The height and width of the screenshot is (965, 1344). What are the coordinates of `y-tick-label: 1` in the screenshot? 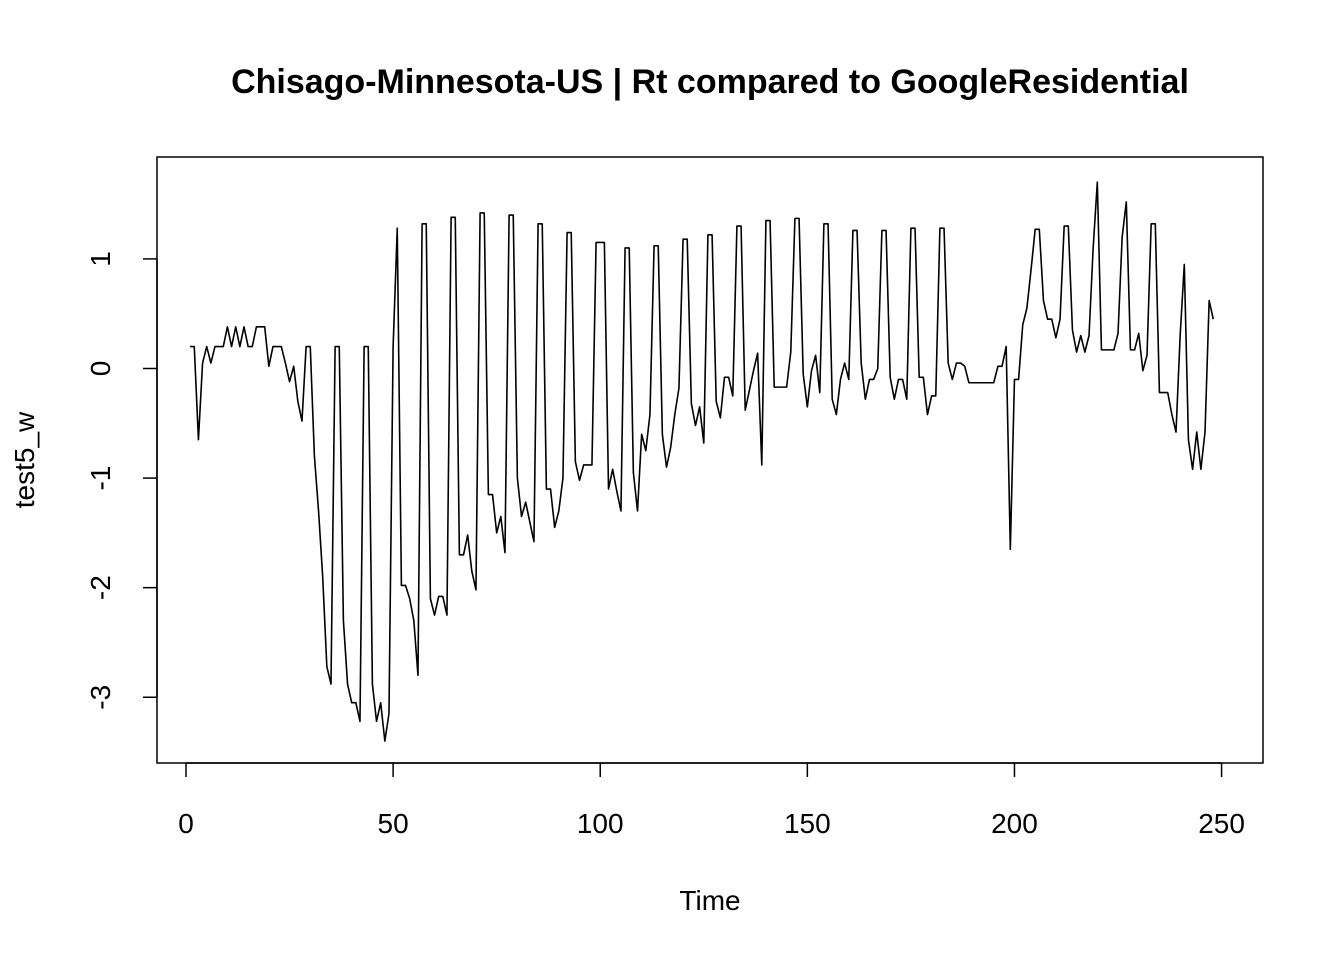 It's located at (100, 259).